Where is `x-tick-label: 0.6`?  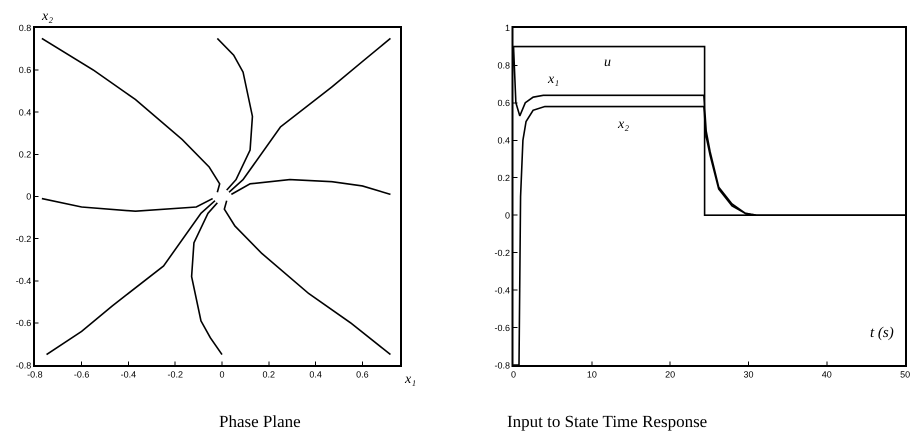 x-tick-label: 0.6 is located at coordinates (362, 375).